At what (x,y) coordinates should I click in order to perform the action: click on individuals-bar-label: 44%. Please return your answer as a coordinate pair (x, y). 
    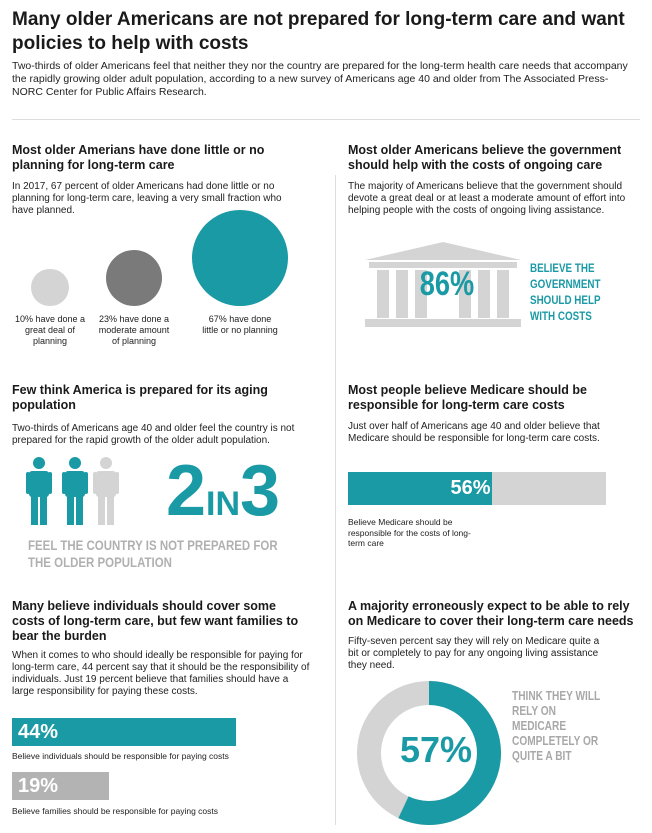
    Looking at the image, I should click on (38, 732).